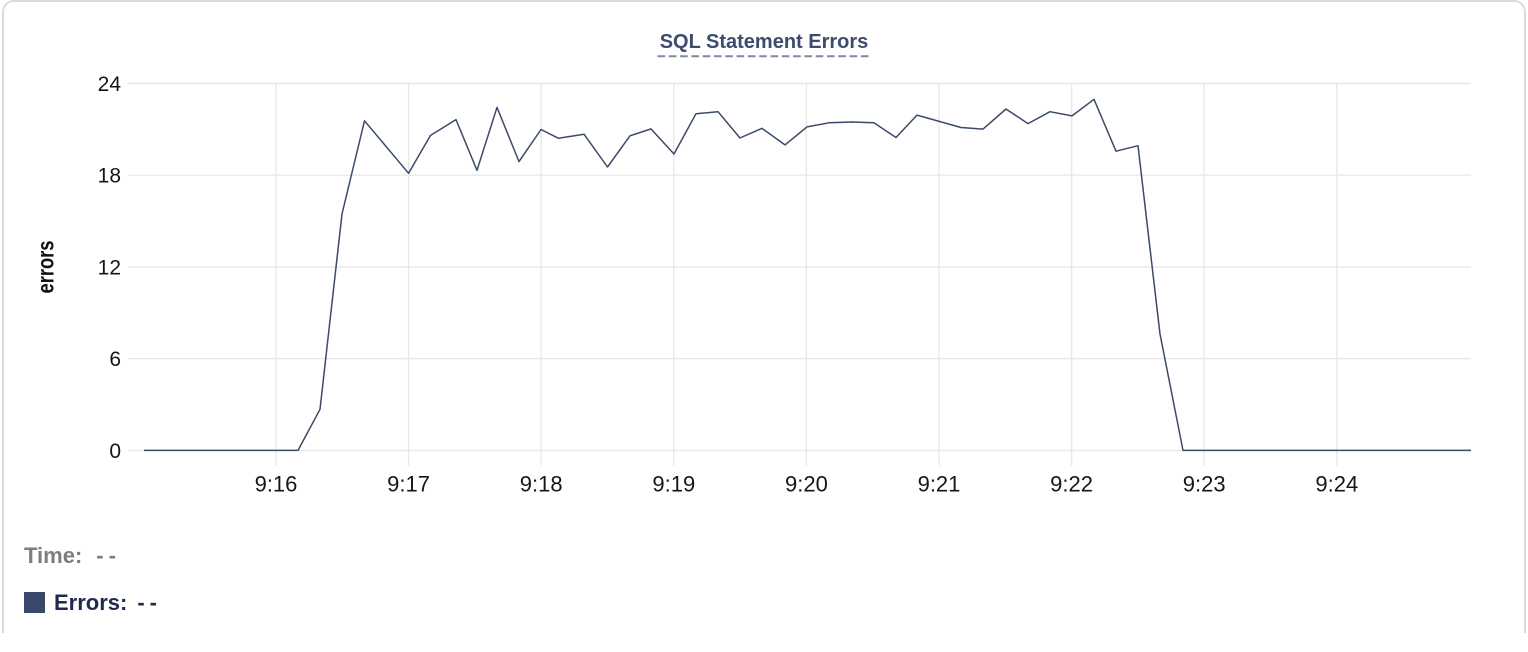 The width and height of the screenshot is (1528, 652). What do you see at coordinates (110, 84) in the screenshot?
I see `svg-text: 24` at bounding box center [110, 84].